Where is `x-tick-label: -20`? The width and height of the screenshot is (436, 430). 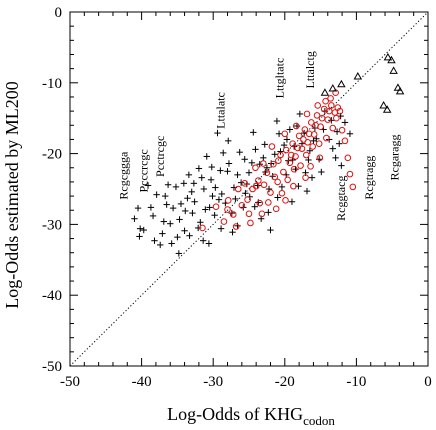 x-tick-label: -20 is located at coordinates (285, 382).